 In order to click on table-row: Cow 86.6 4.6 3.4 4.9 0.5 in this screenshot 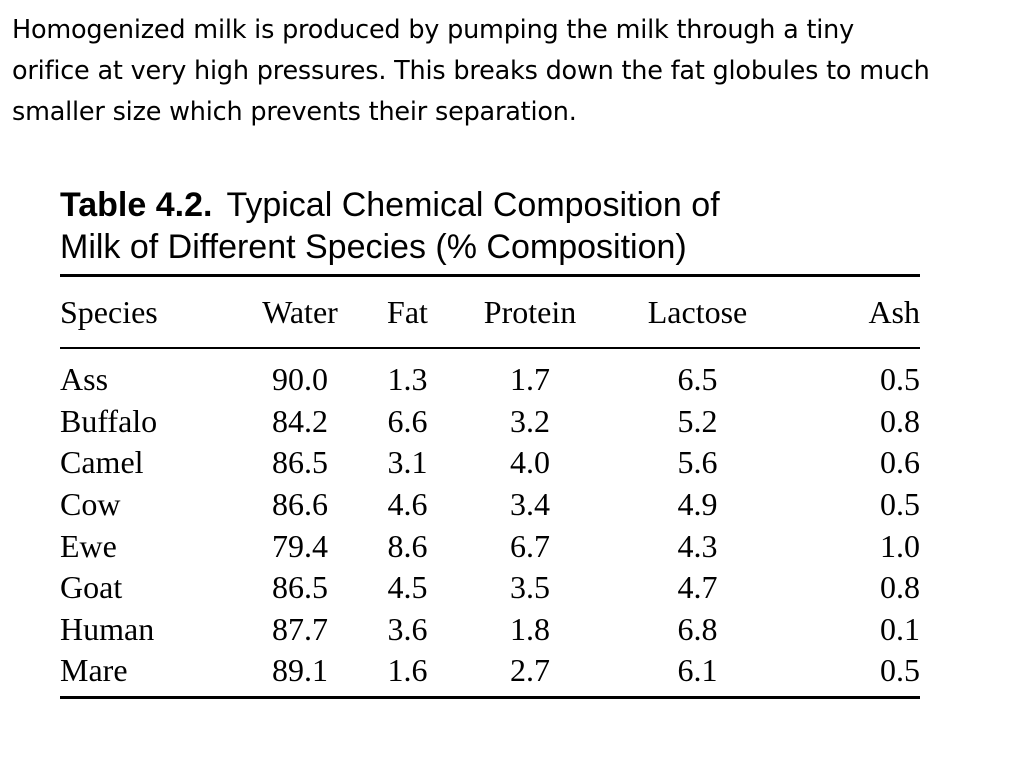, I will do `click(490, 505)`.